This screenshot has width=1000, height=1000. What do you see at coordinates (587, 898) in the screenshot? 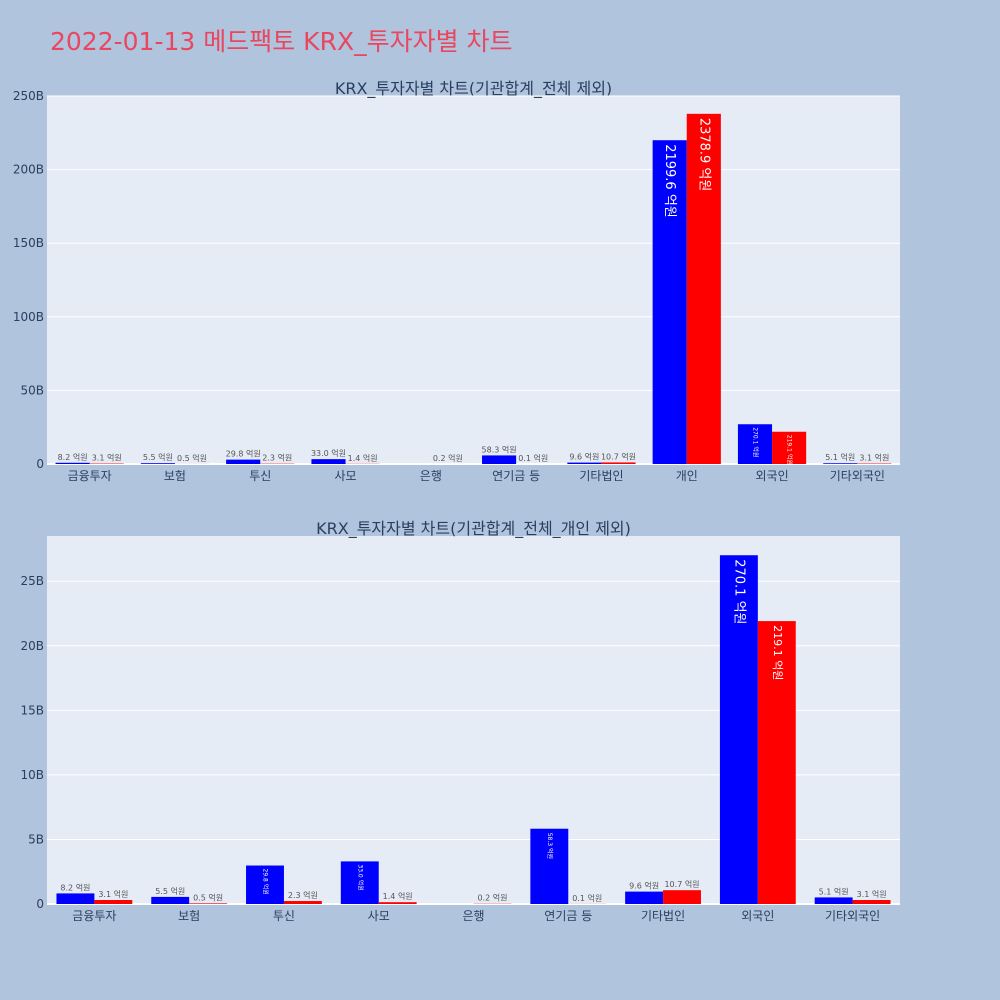
I see `c1-data-label: 0.1 억원` at bounding box center [587, 898].